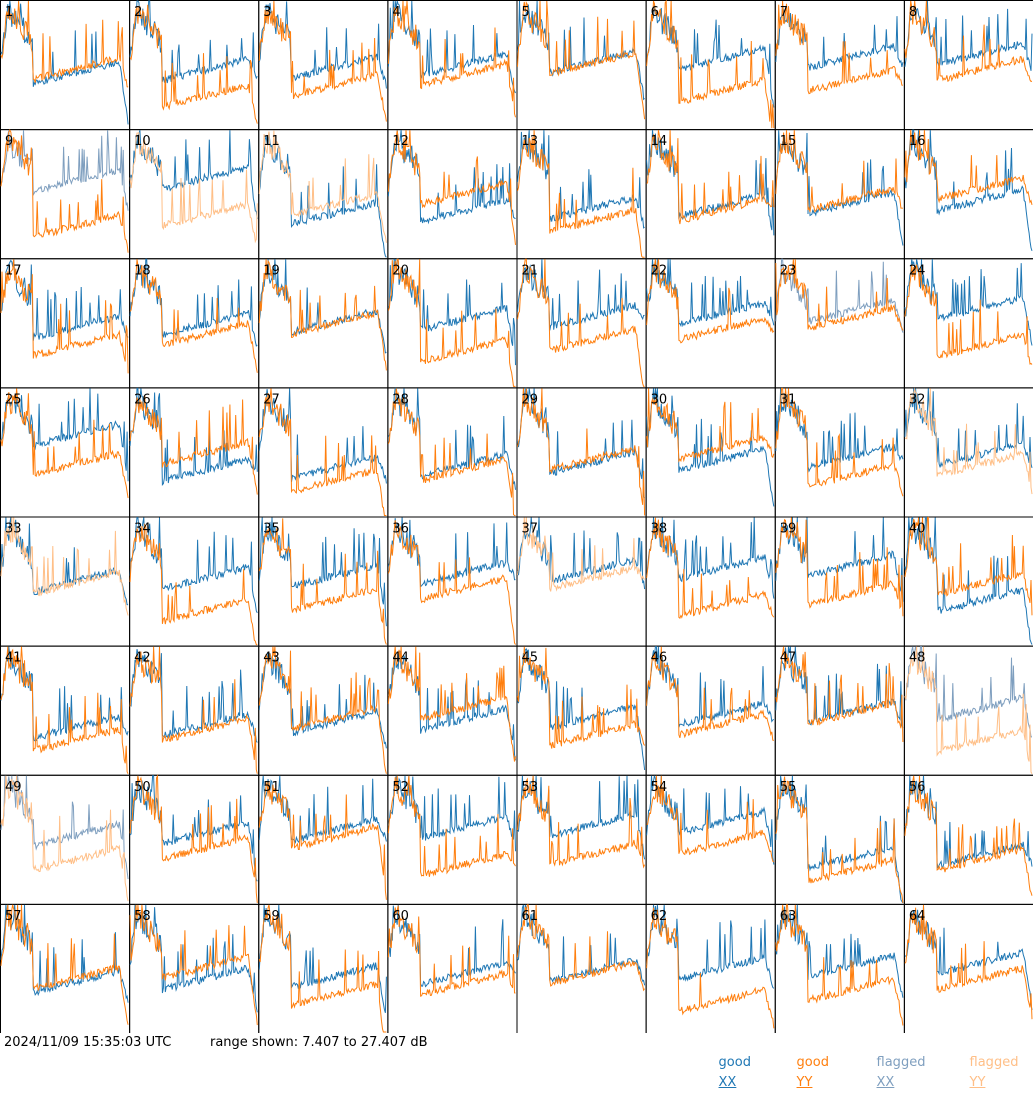 Image resolution: width=1033 pixels, height=1113 pixels. What do you see at coordinates (659, 141) in the screenshot?
I see `panel-label: 14` at bounding box center [659, 141].